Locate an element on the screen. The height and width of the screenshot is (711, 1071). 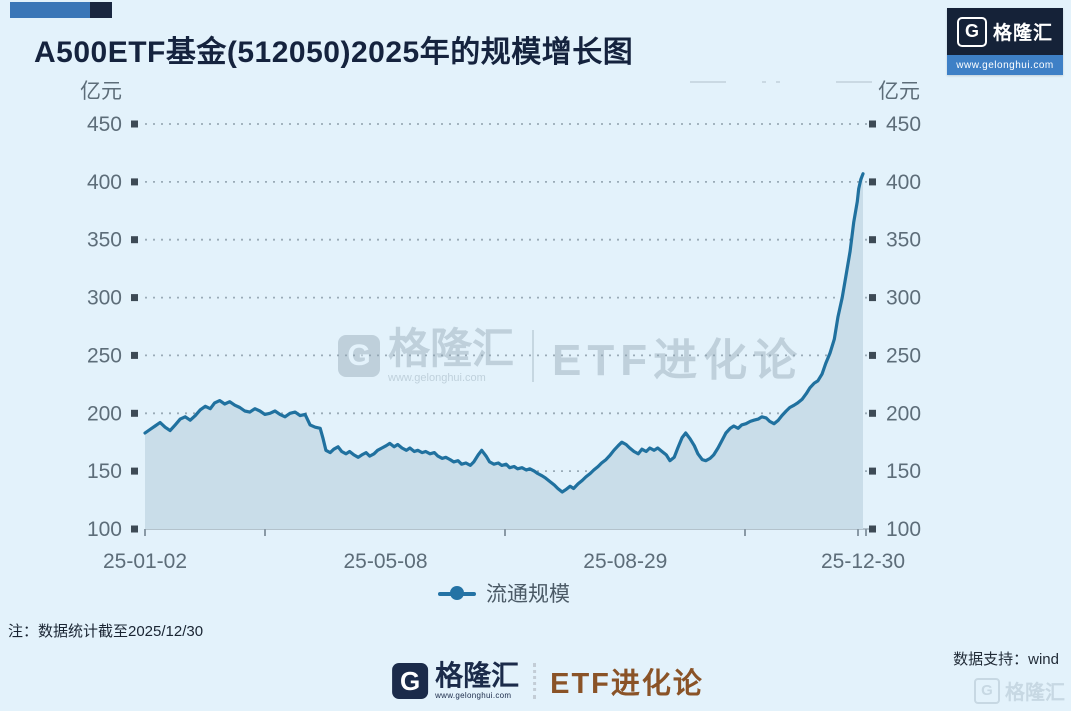
corner-watermark-icon: G is located at coordinates (987, 690).